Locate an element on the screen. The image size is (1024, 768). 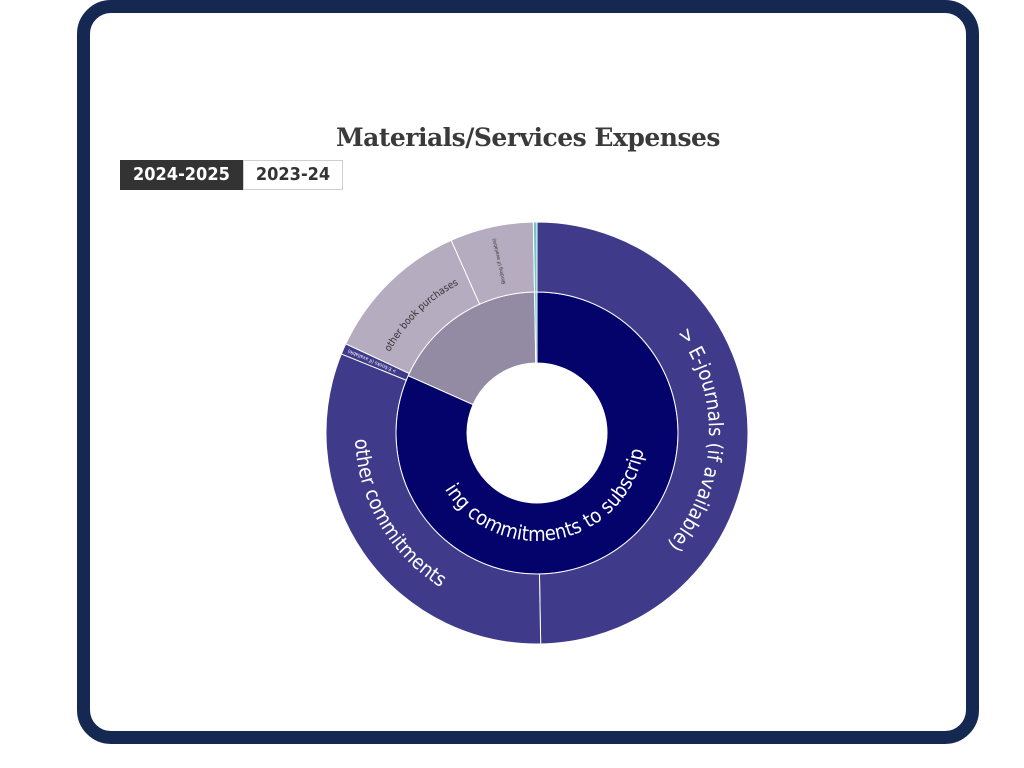
year-tabs: 2024-2025 2023-24 is located at coordinates (232, 175).